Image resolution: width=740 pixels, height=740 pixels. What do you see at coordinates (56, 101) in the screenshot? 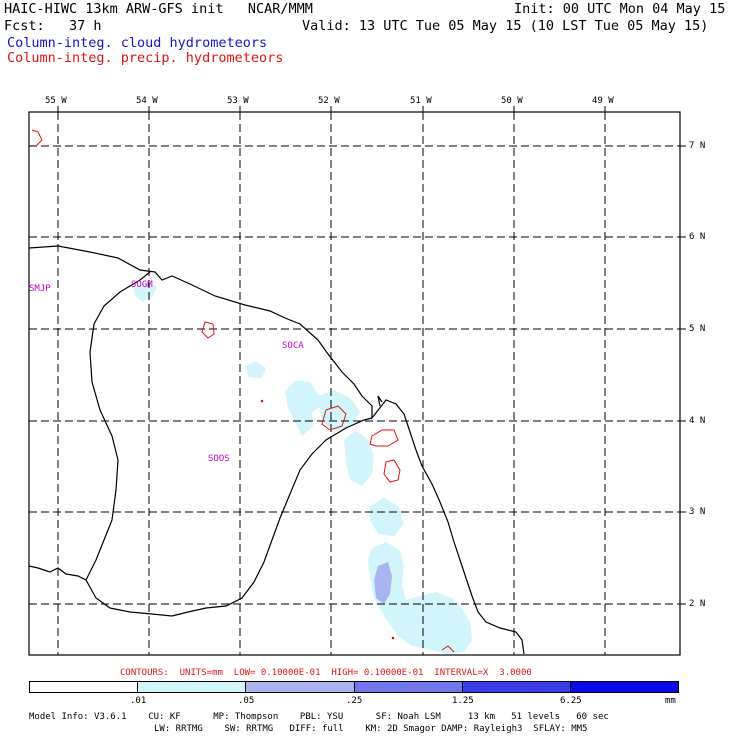
I see `lon-label: 55 W` at bounding box center [56, 101].